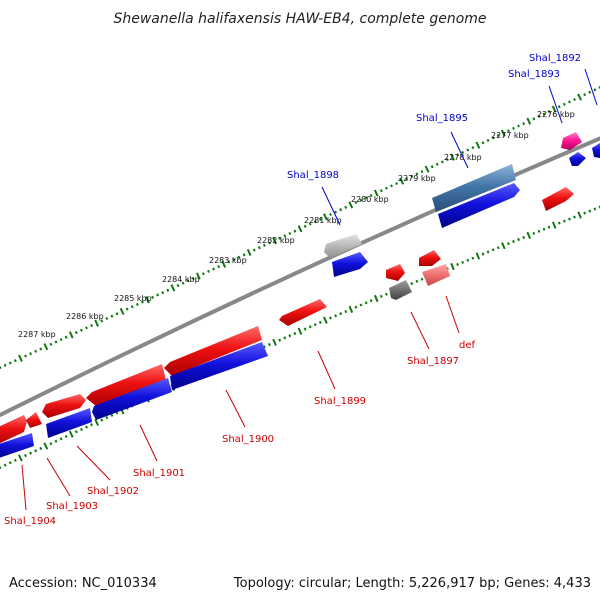 The height and width of the screenshot is (600, 600). I want to click on gene-shal-1900-rev, so click(132, 399).